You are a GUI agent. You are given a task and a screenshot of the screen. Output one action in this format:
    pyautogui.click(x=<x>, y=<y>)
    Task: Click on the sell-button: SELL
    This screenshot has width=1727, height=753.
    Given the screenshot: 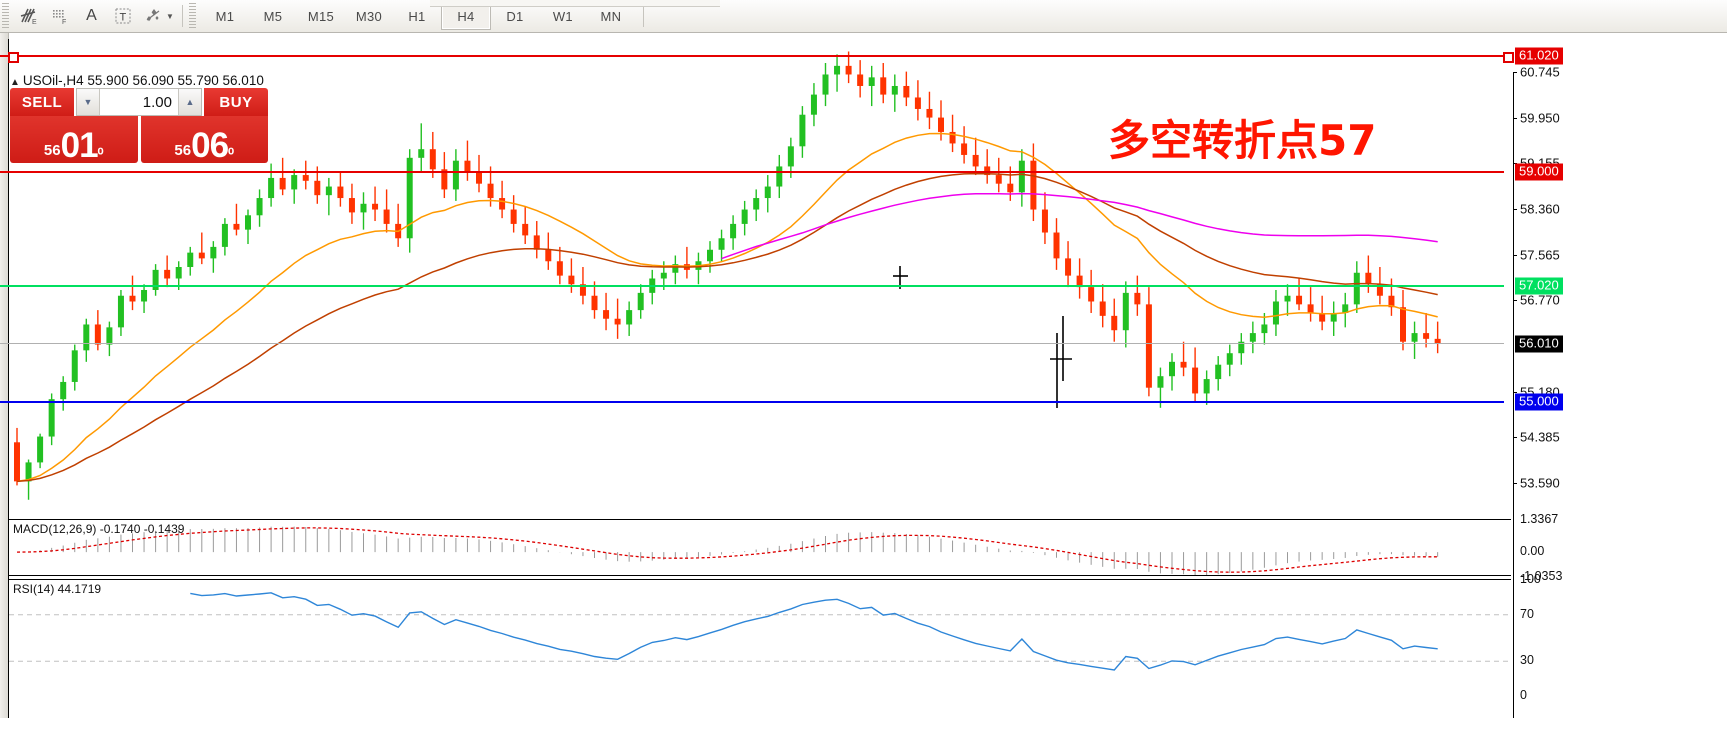 What is the action you would take?
    pyautogui.click(x=42, y=102)
    